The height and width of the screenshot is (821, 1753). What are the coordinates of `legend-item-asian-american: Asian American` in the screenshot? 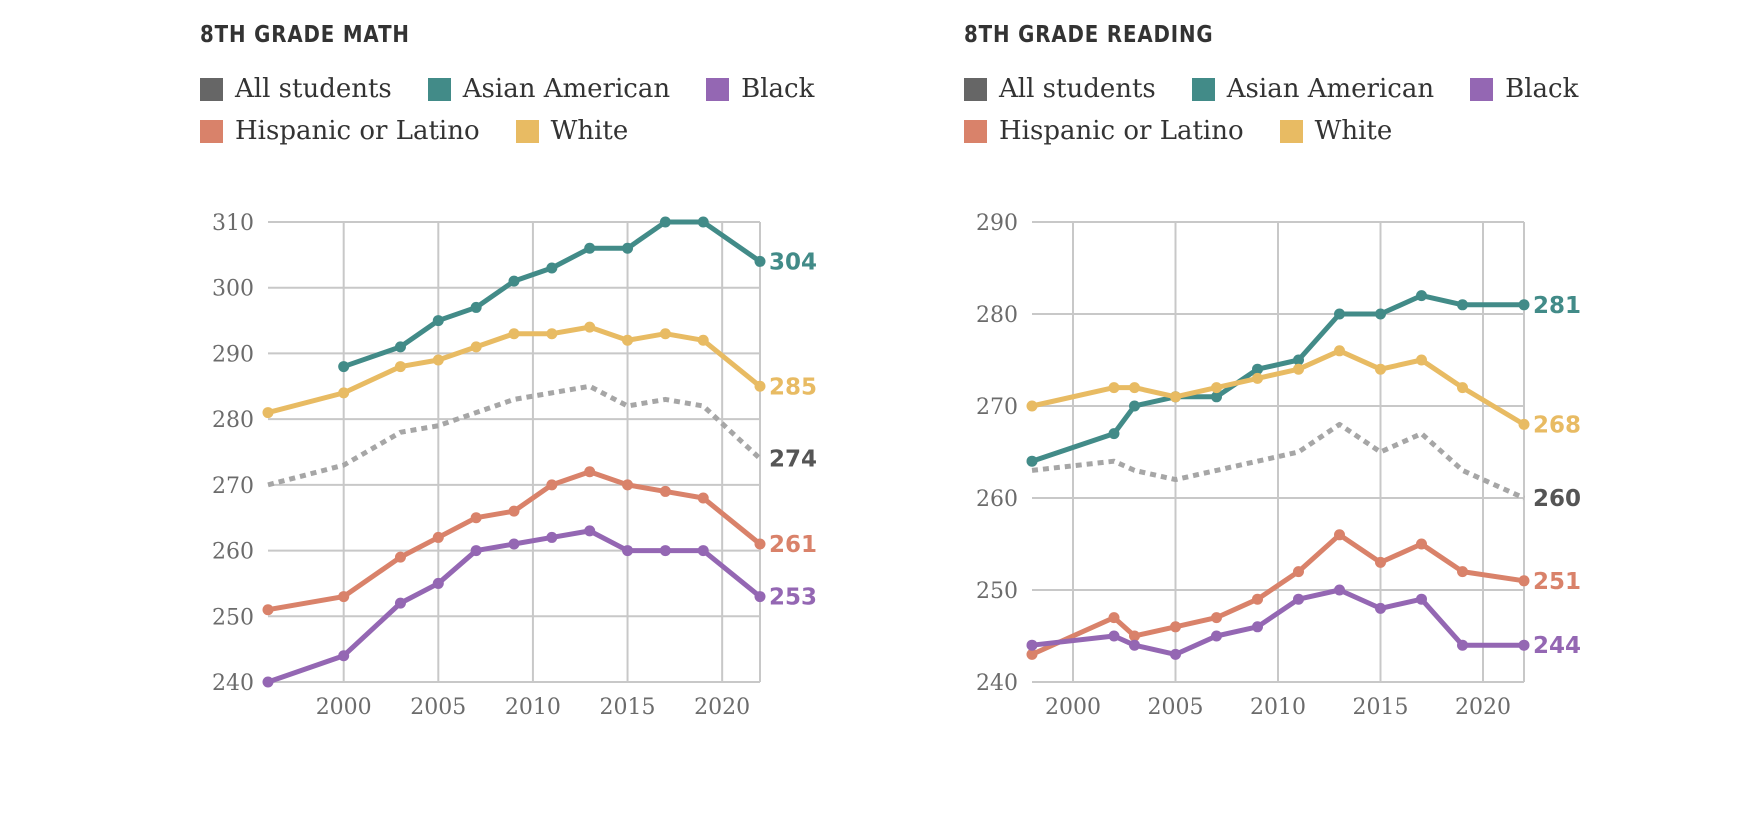 It's located at (1313, 89).